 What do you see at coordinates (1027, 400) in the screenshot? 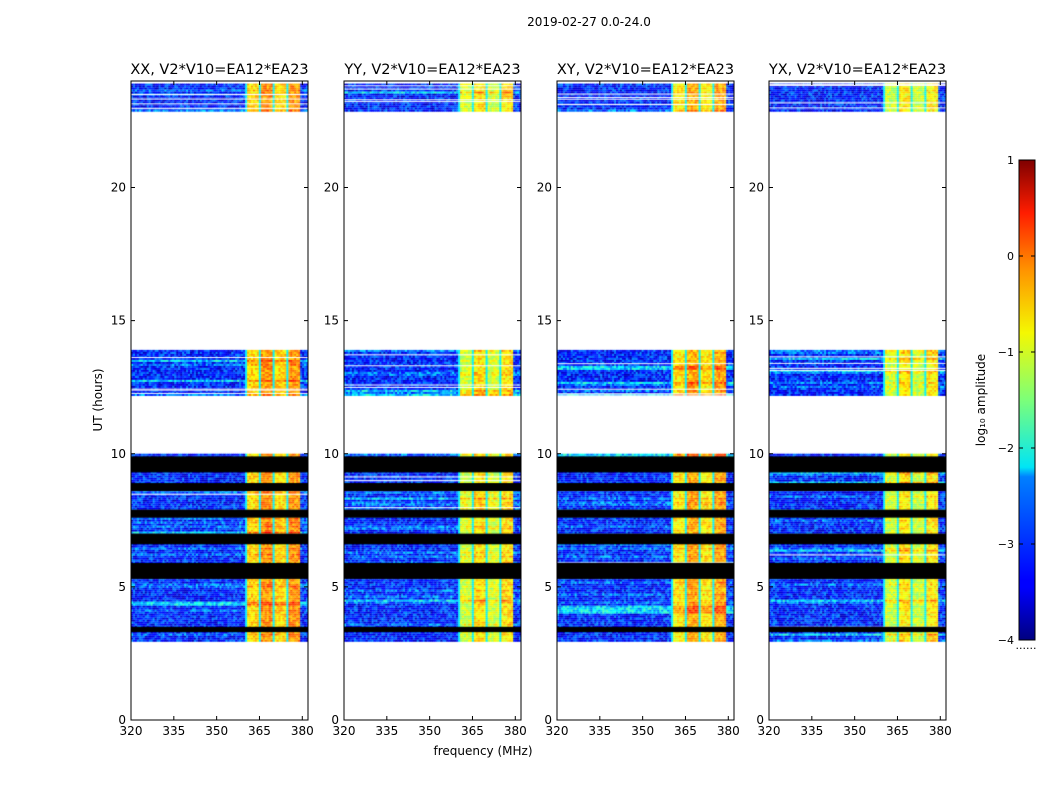
I see `colorbar-gradient` at bounding box center [1027, 400].